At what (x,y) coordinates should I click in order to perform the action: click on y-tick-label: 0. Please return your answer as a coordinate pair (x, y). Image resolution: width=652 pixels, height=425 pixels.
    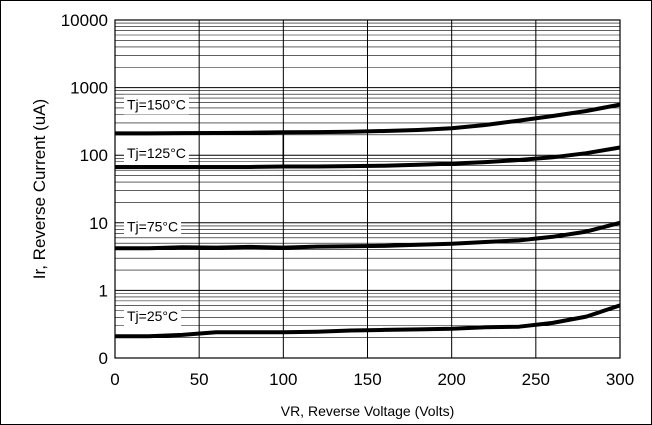
    Looking at the image, I should click on (103, 358).